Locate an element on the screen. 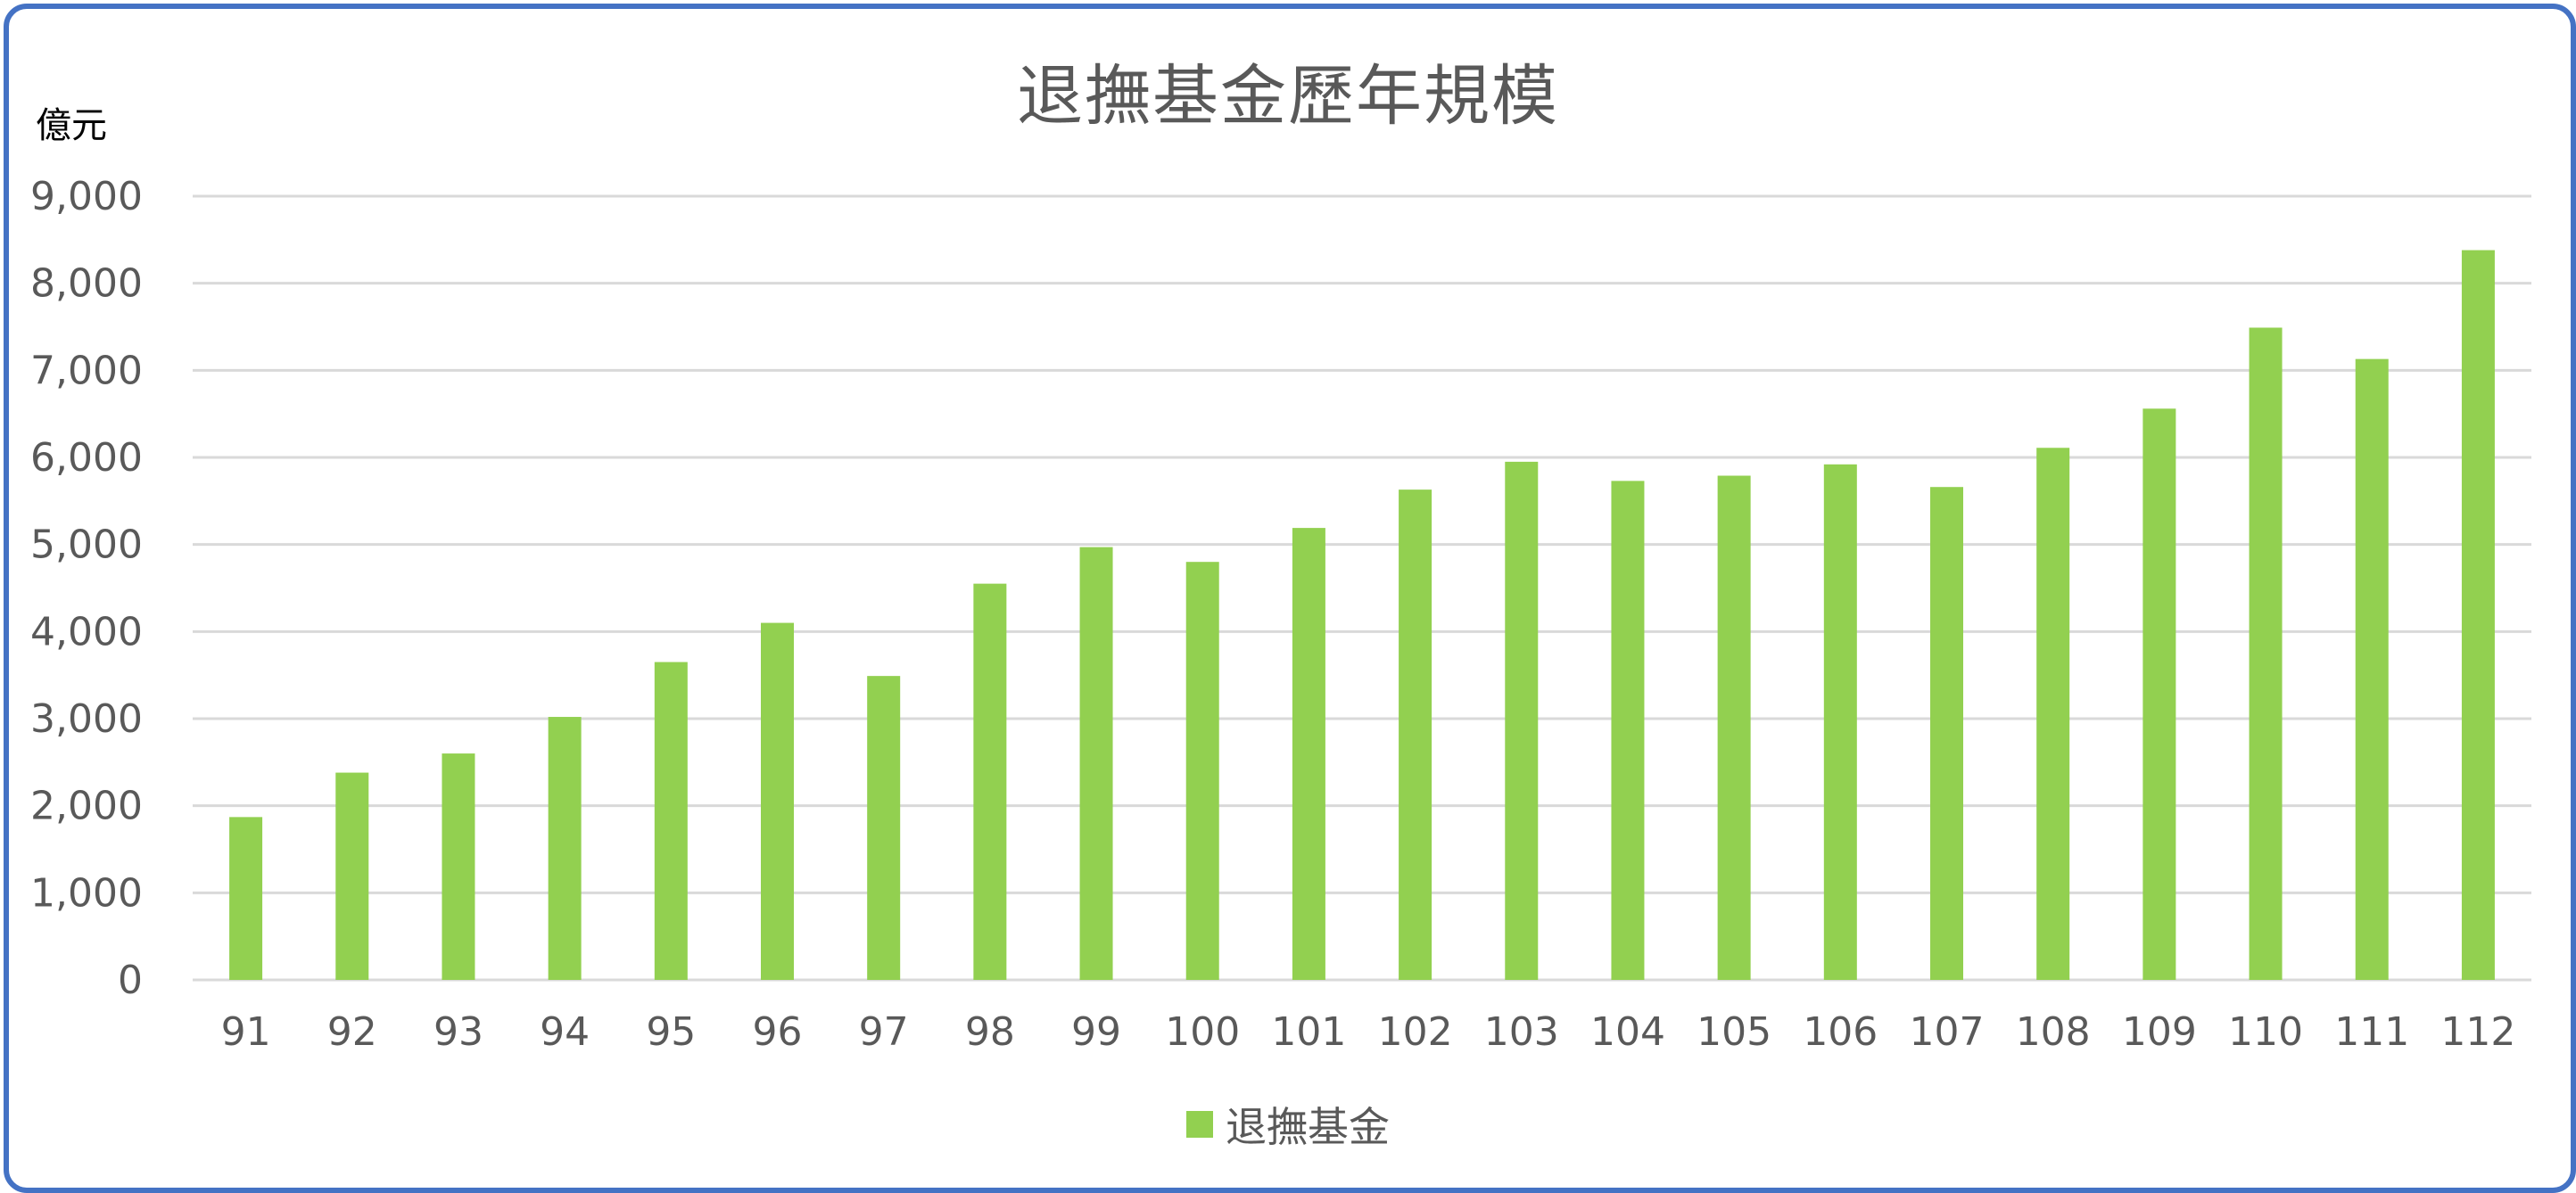 The width and height of the screenshot is (2576, 1193). y-tick-label: 8,000 is located at coordinates (87, 284).